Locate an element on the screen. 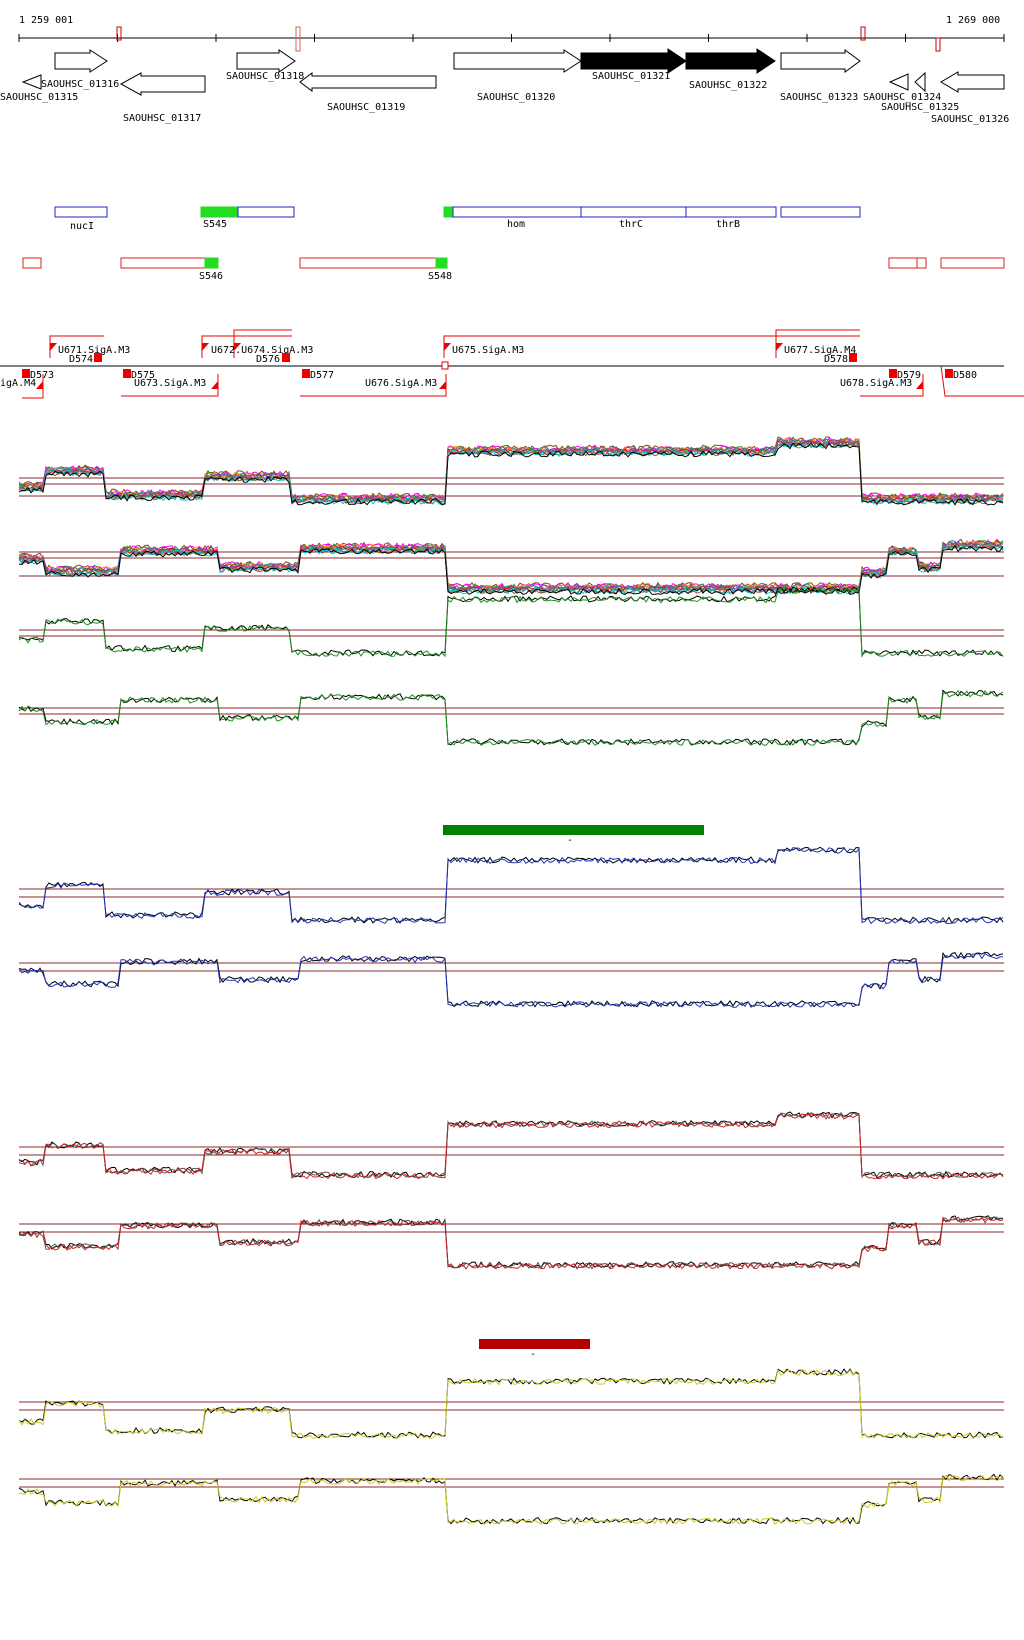  red-panel-plus is located at coordinates (511, 1145).